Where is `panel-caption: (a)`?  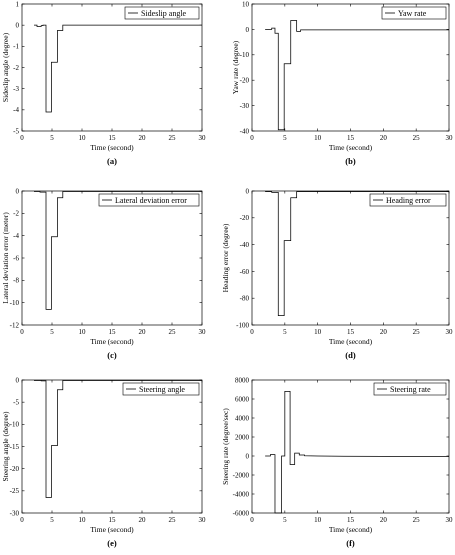 panel-caption: (a) is located at coordinates (112, 161).